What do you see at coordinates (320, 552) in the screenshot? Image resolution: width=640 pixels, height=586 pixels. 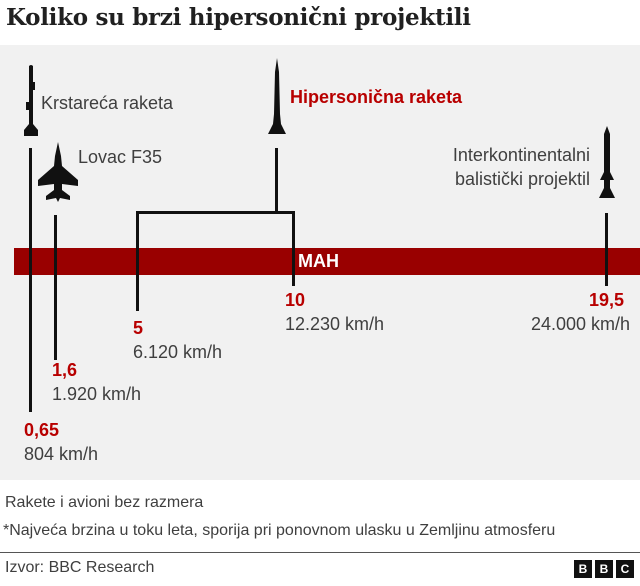 I see `footer-divider` at bounding box center [320, 552].